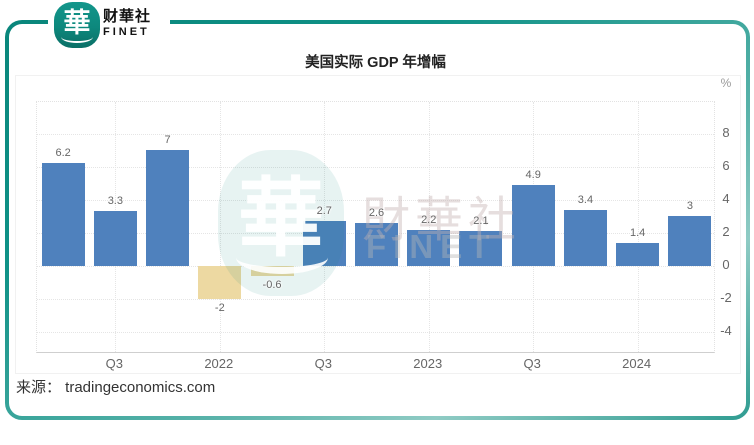 This screenshot has height=445, width=754. Describe the element at coordinates (272, 285) in the screenshot. I see `bar-value-label: -0.6` at that location.